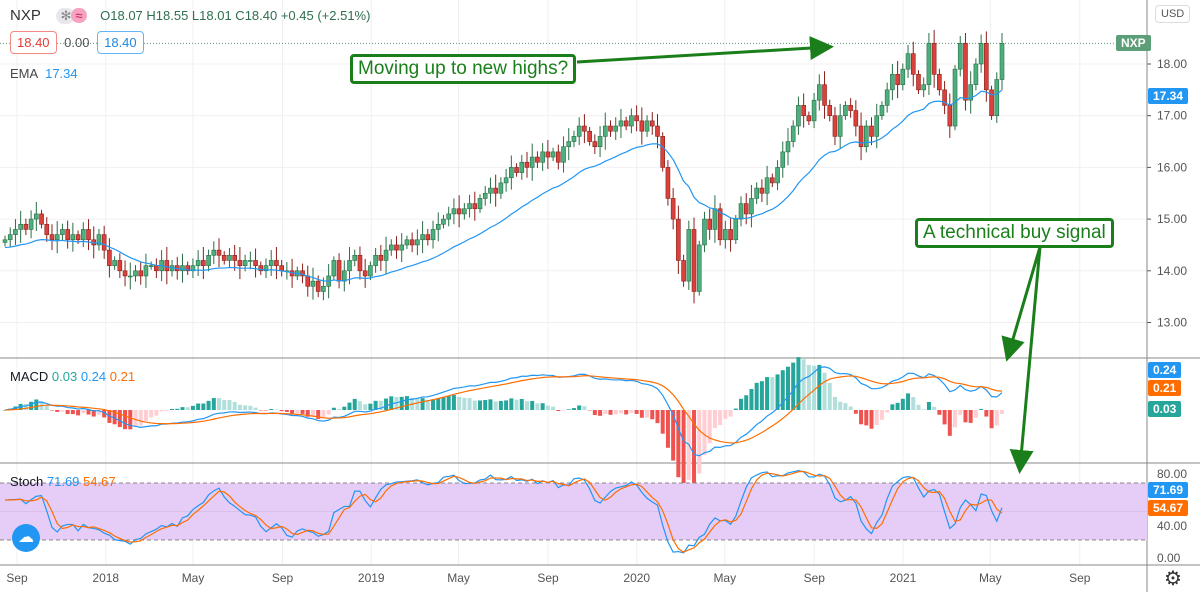 Image resolution: width=1200 pixels, height=592 pixels. What do you see at coordinates (1133, 43) in the screenshot?
I see `symbol-tag: NXP` at bounding box center [1133, 43].